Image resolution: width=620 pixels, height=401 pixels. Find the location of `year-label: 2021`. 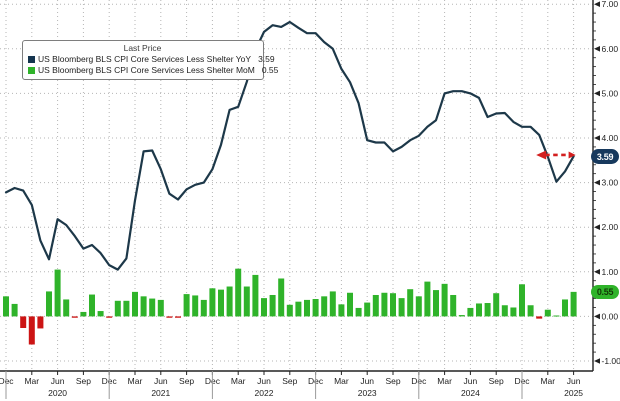

year-label: 2021 is located at coordinates (160, 393).